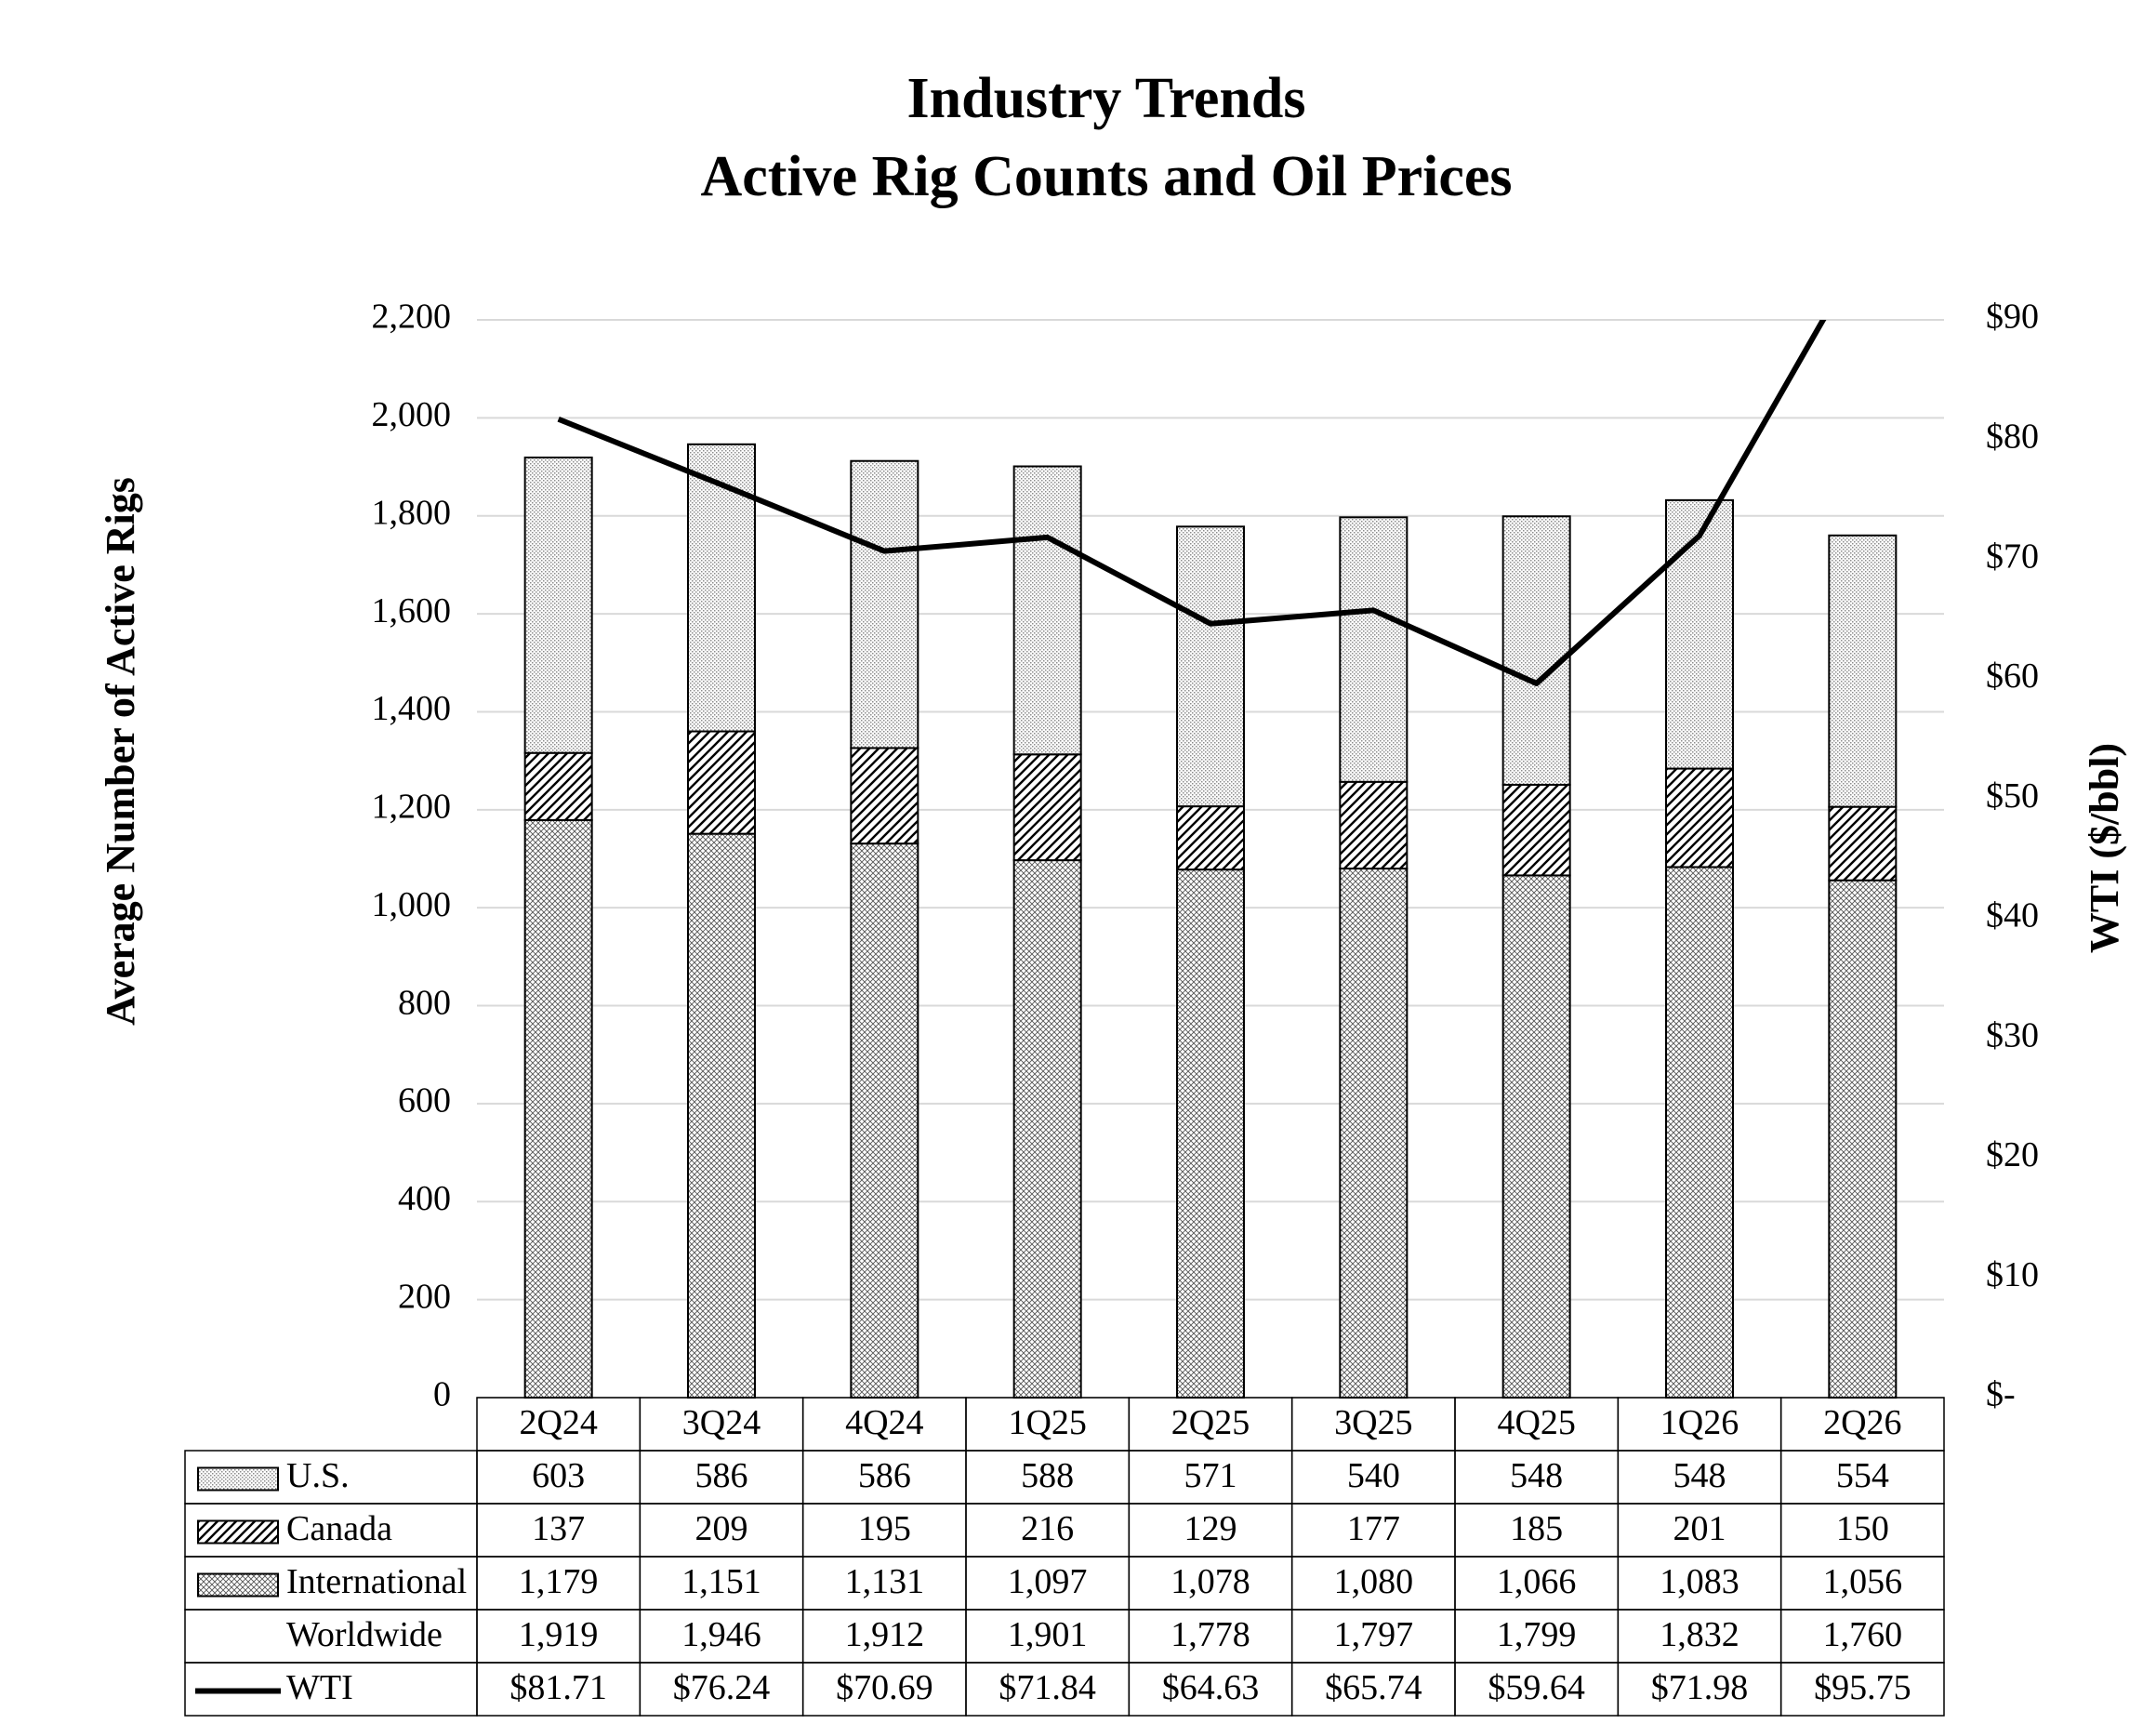 The height and width of the screenshot is (1724, 2156). Describe the element at coordinates (1047, 1475) in the screenshot. I see `table-value: 588` at that location.